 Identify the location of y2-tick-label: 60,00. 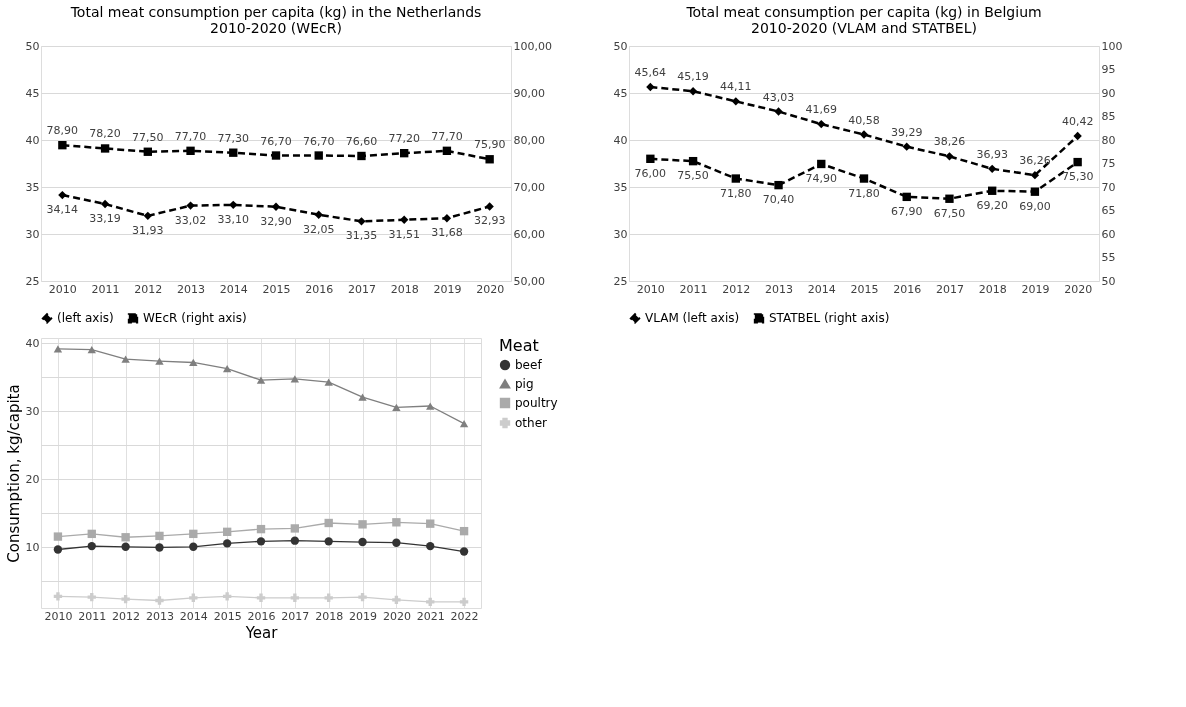
(529, 234).